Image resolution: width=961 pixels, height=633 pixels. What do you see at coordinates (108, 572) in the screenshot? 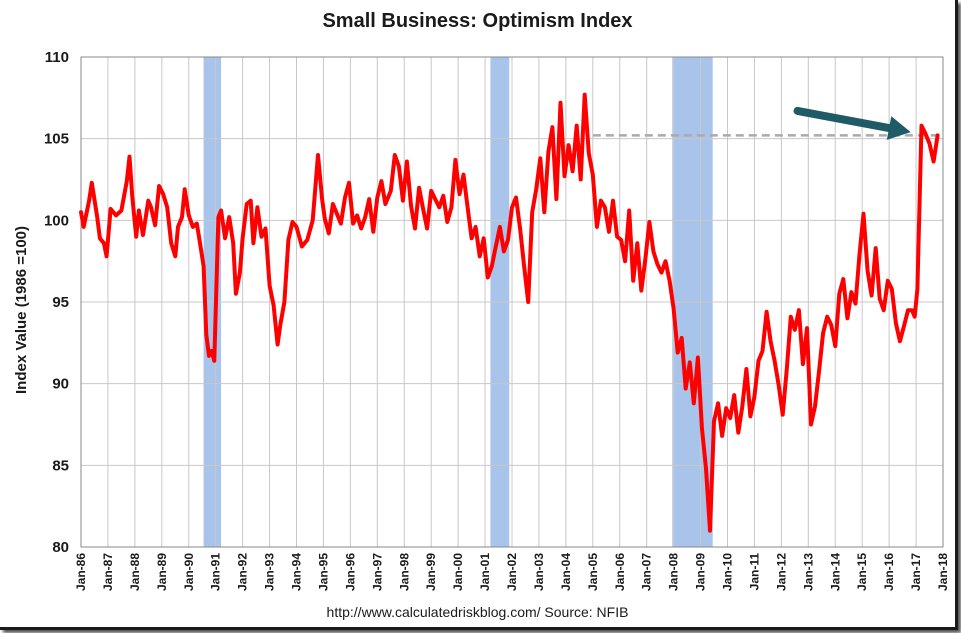
I see `x-tick-label: Jan-87` at bounding box center [108, 572].